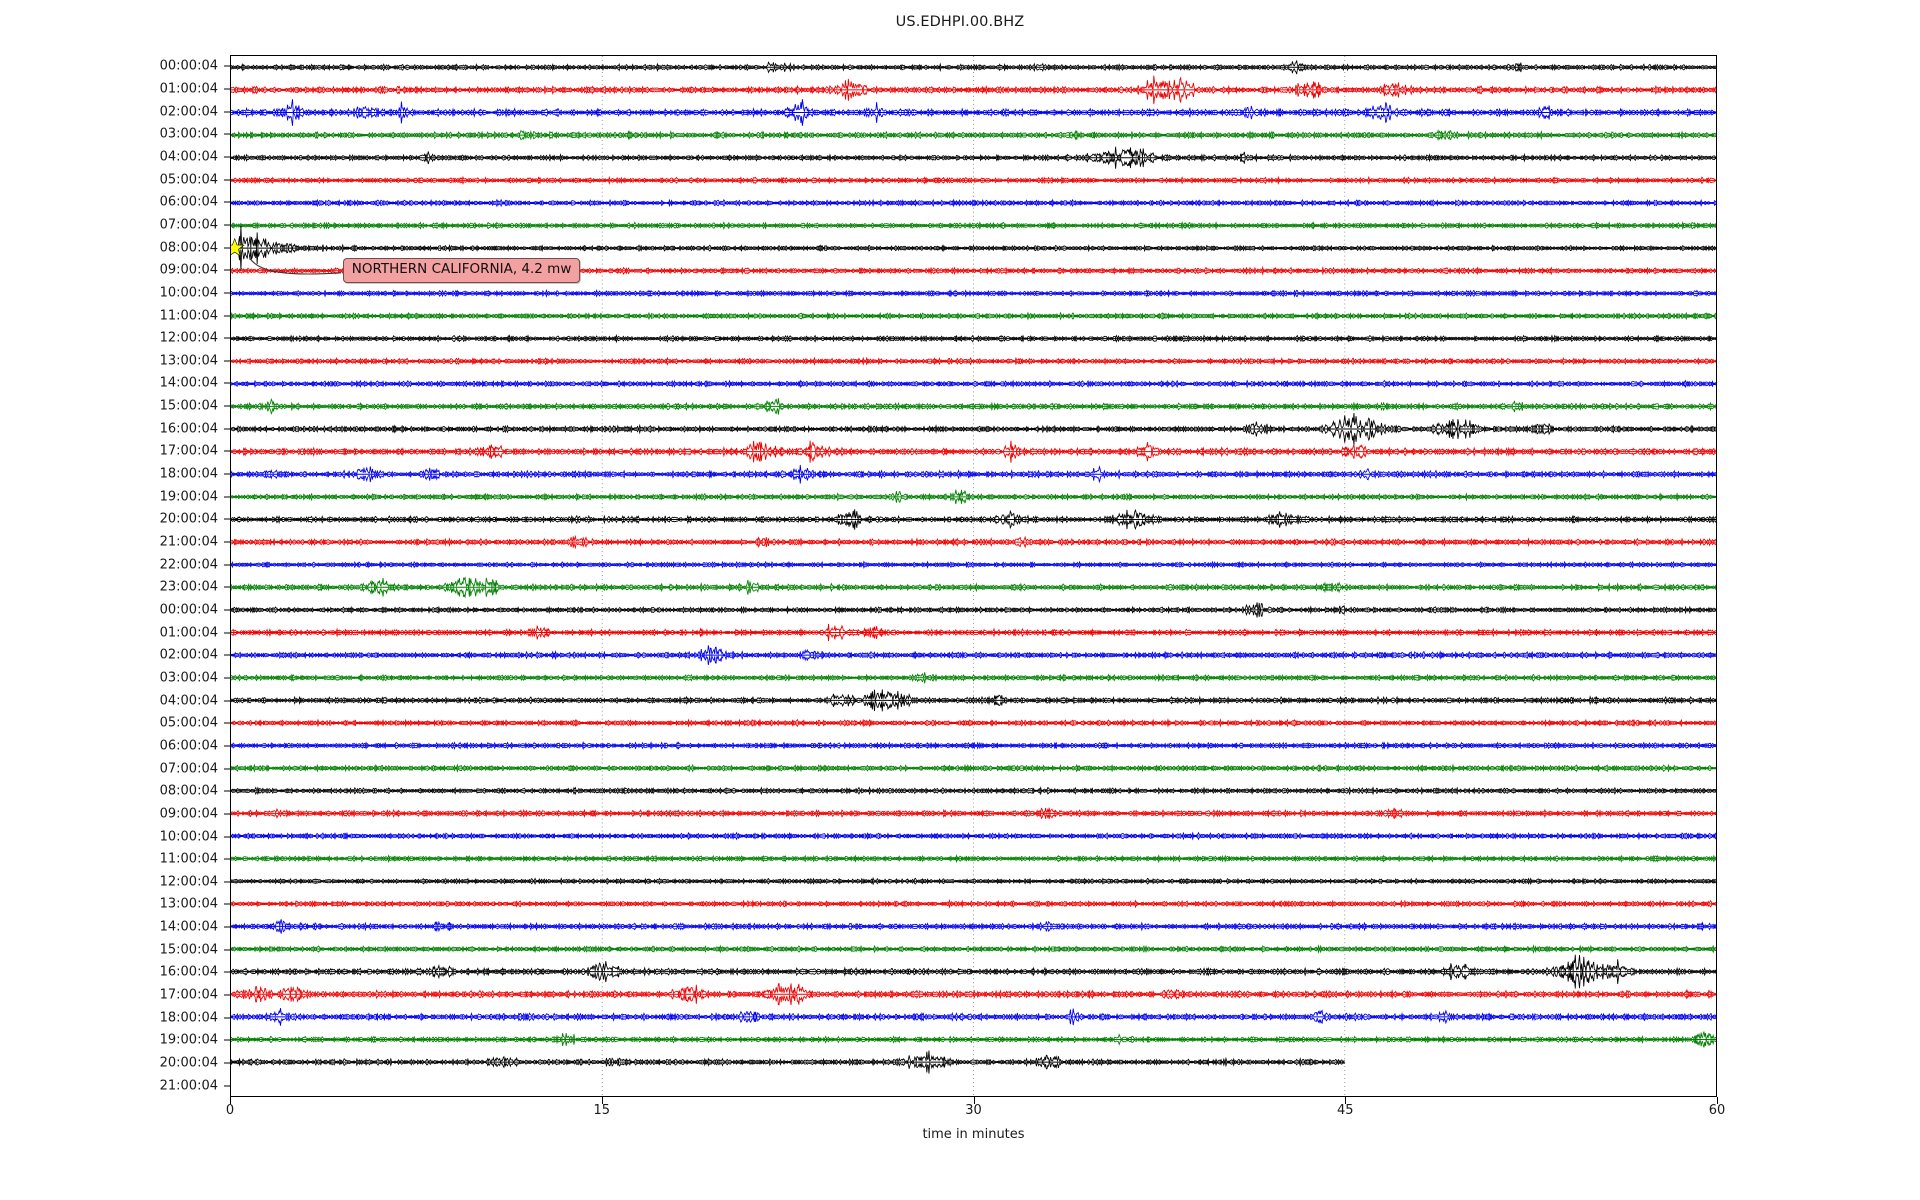 The width and height of the screenshot is (1920, 1200). What do you see at coordinates (188, 701) in the screenshot?
I see `y-axis-tick-label: 04:00:04` at bounding box center [188, 701].